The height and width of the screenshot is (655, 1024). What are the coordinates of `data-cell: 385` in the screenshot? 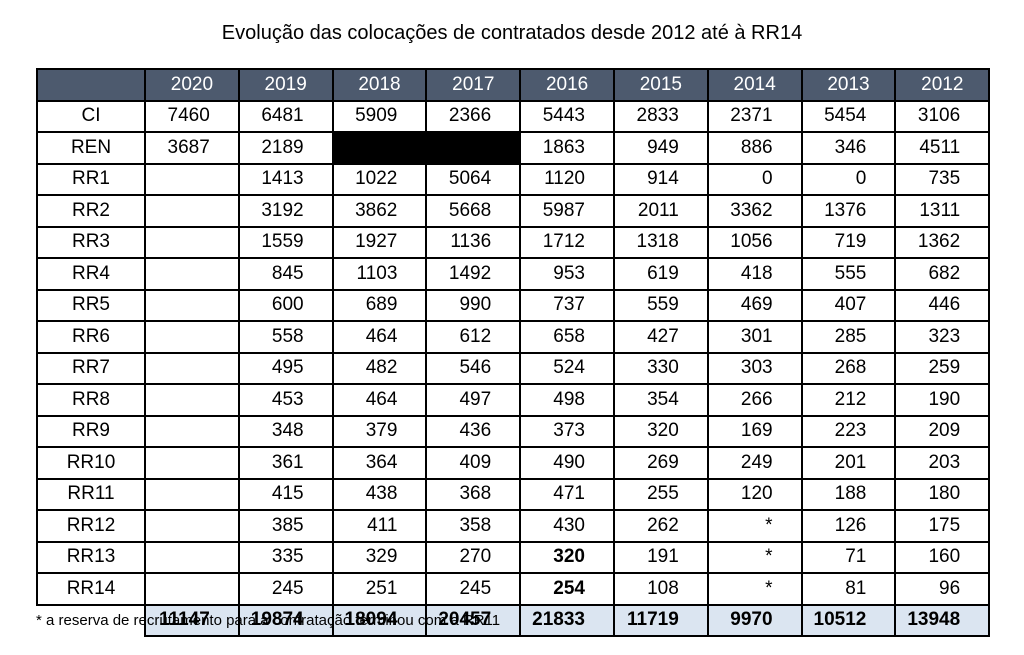 It's located at (285, 526).